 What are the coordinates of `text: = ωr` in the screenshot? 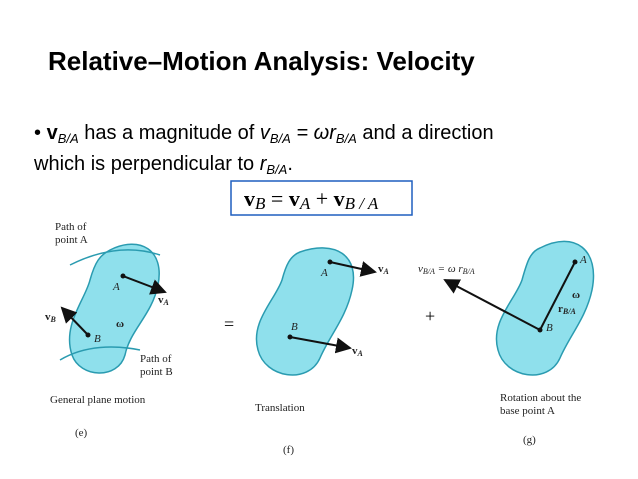 It's located at (314, 133).